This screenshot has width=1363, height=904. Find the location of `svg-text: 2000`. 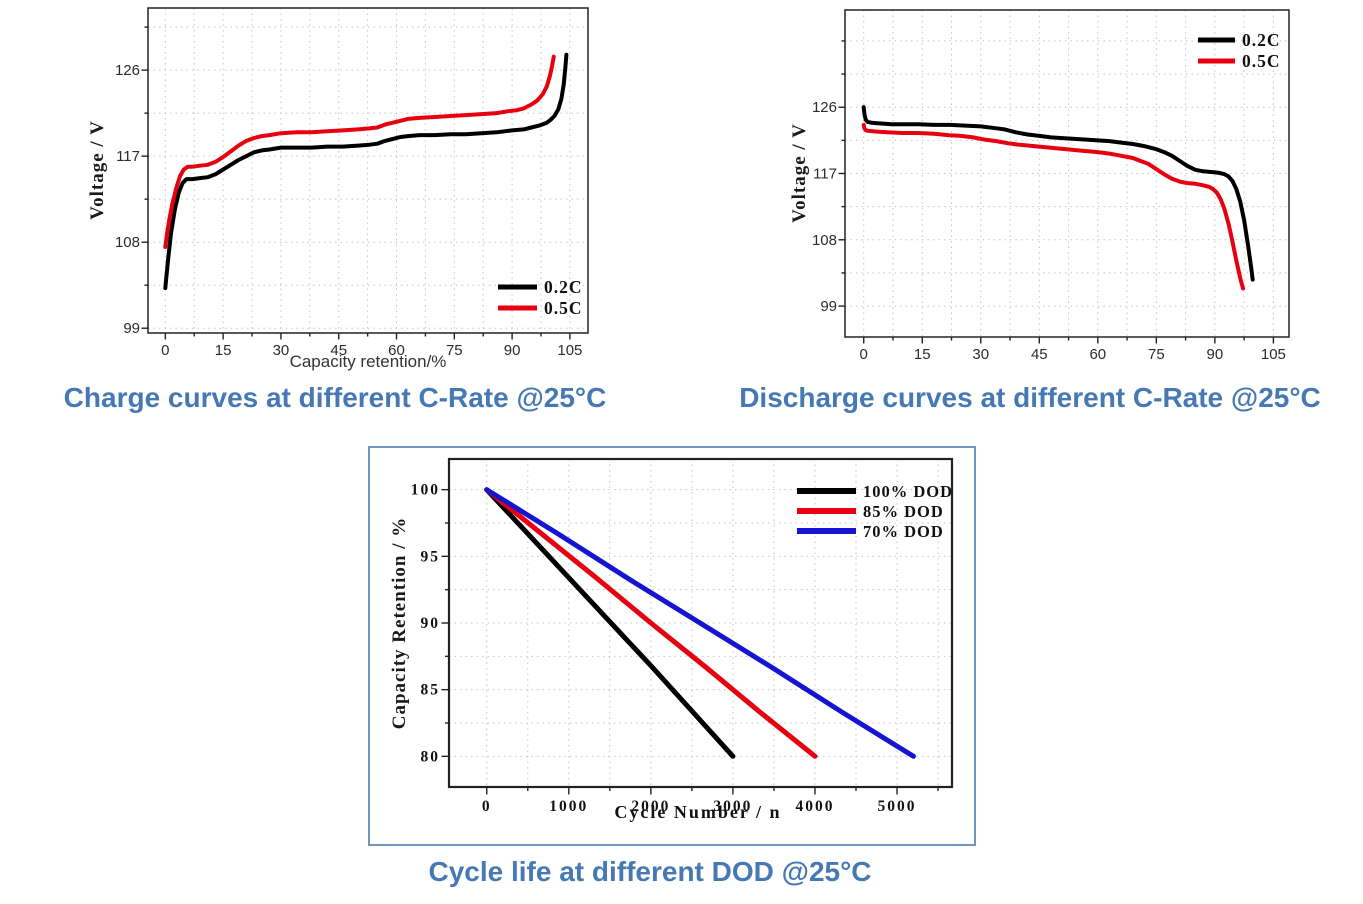

svg-text: 2000 is located at coordinates (650, 806).